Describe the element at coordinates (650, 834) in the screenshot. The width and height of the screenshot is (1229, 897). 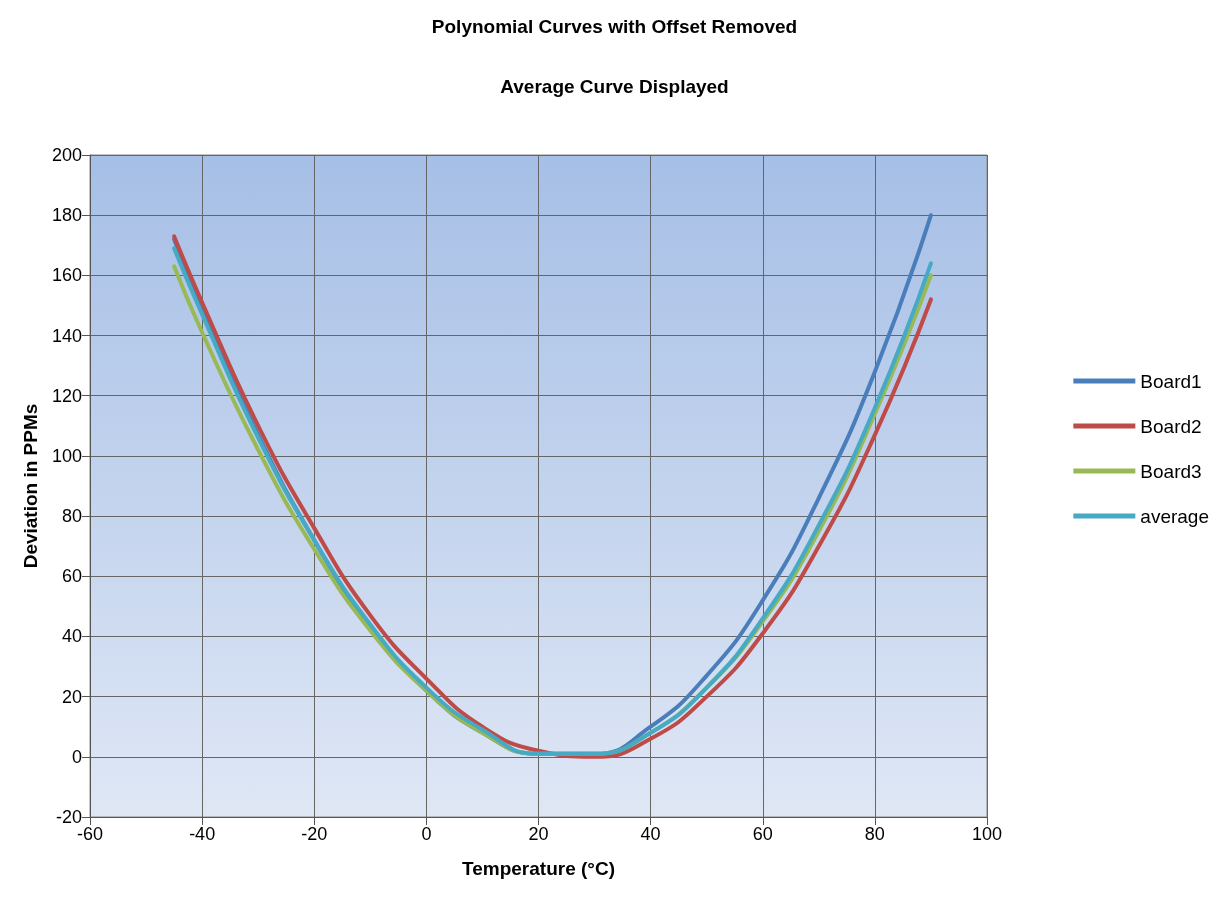
I see `x-tick-label: 40` at that location.